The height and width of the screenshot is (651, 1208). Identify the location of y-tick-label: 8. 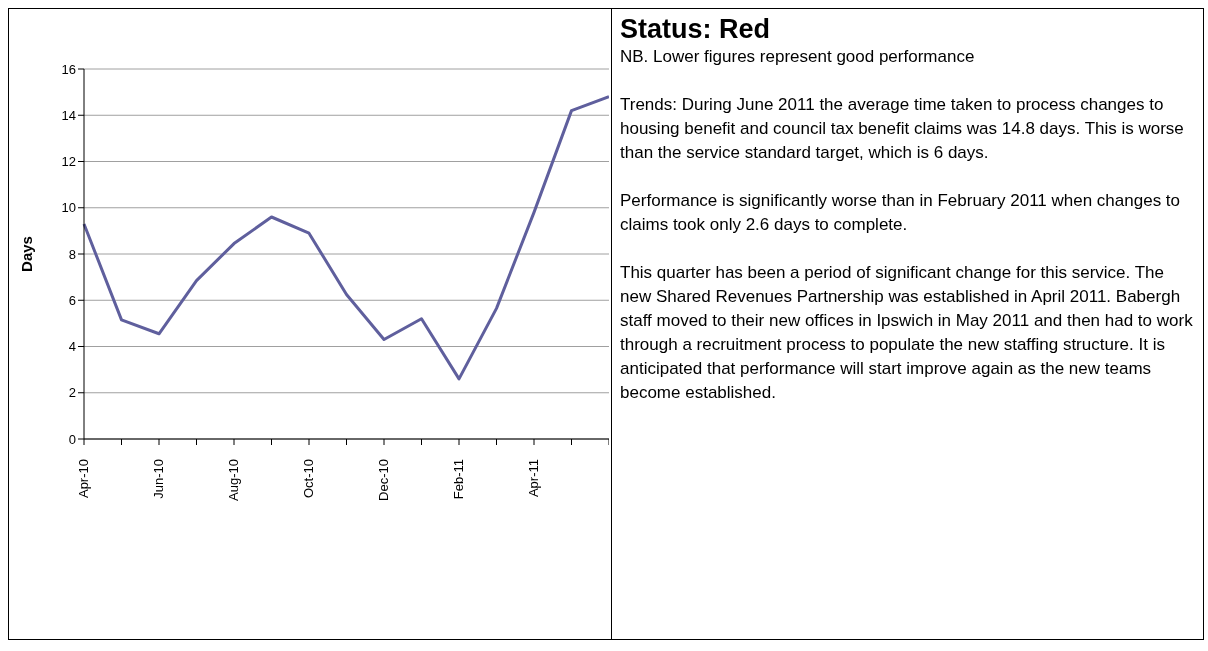
(72, 254).